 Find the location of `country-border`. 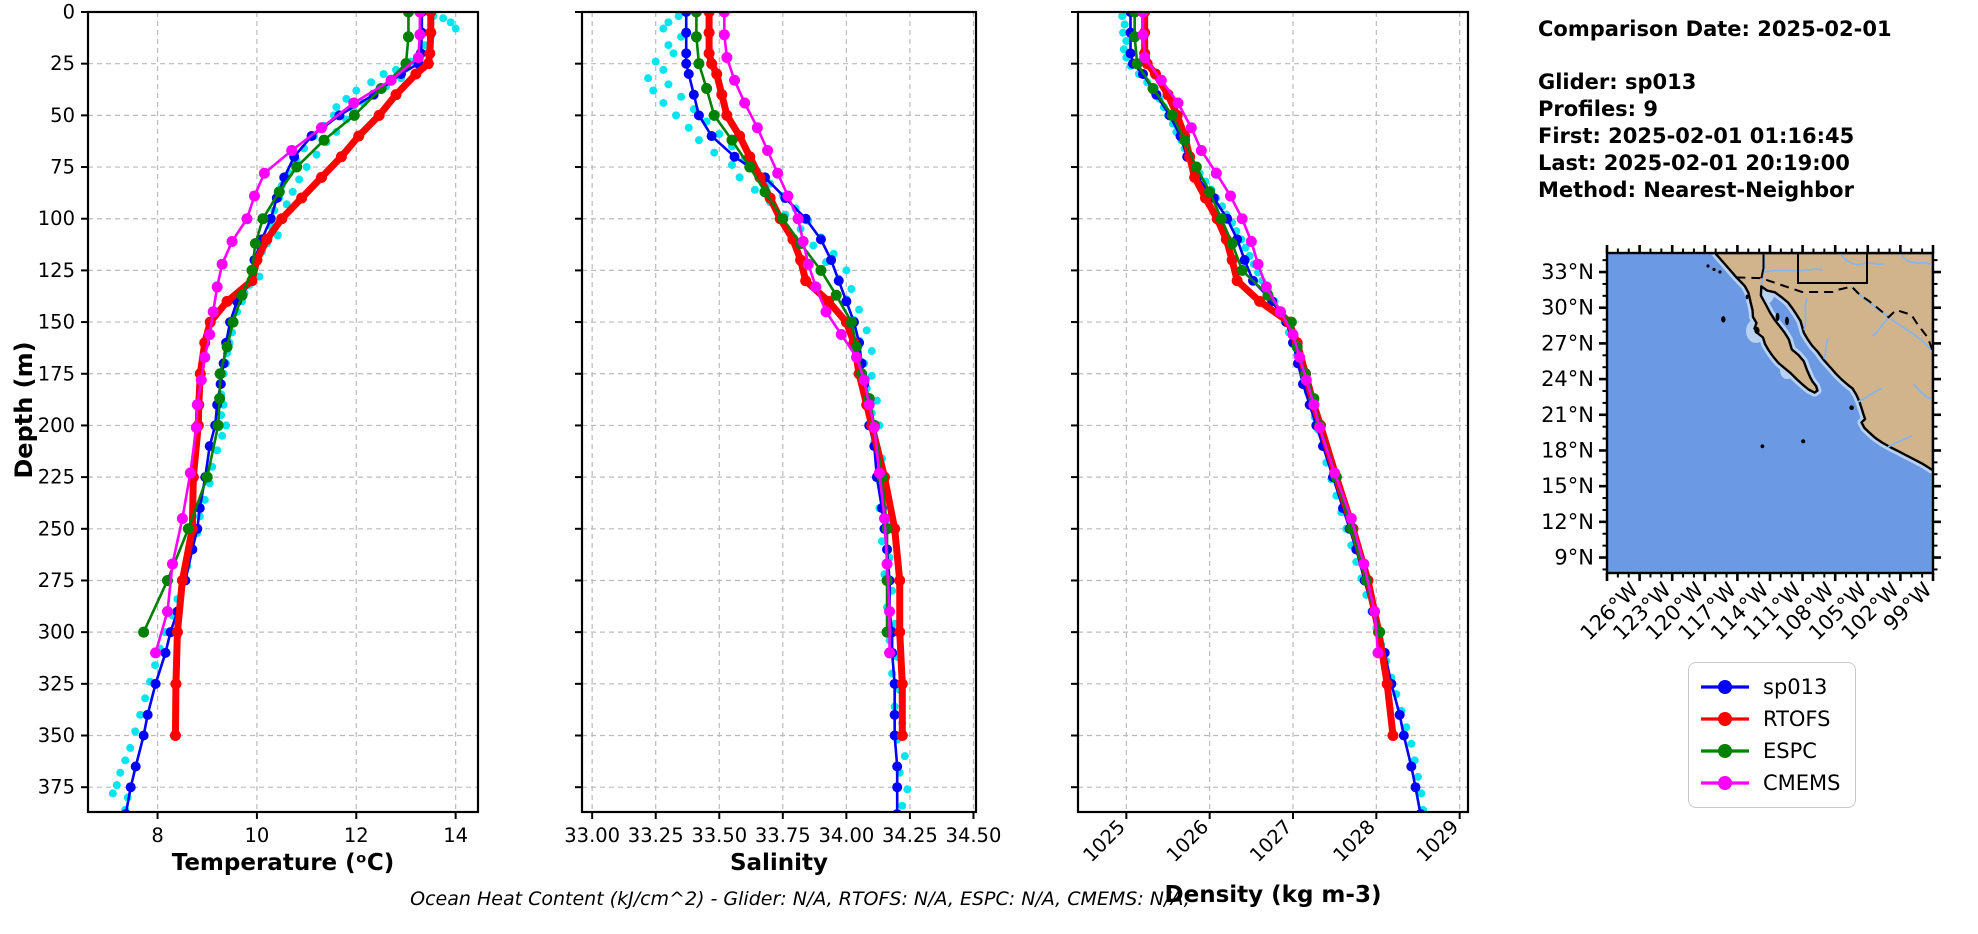

country-border is located at coordinates (1834, 314).